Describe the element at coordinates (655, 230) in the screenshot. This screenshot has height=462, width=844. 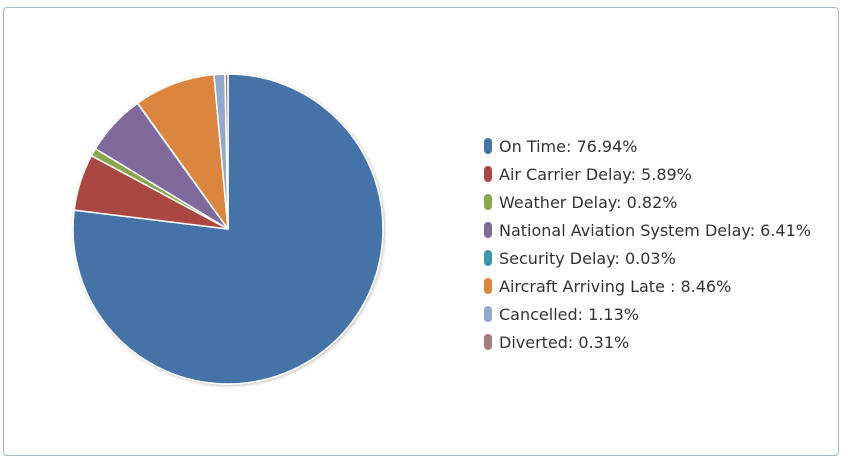
I see `legend-label: National Aviation System Delay: 6.41%` at that location.